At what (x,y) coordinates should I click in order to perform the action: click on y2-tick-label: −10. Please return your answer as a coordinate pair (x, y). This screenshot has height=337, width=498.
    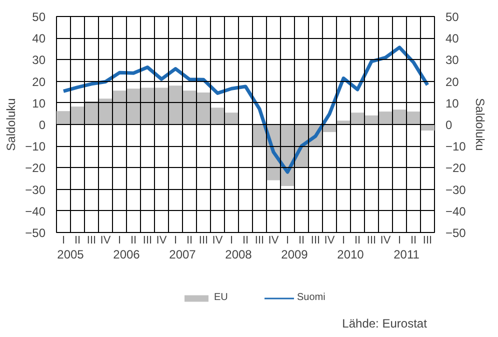
    Looking at the image, I should click on (456, 147).